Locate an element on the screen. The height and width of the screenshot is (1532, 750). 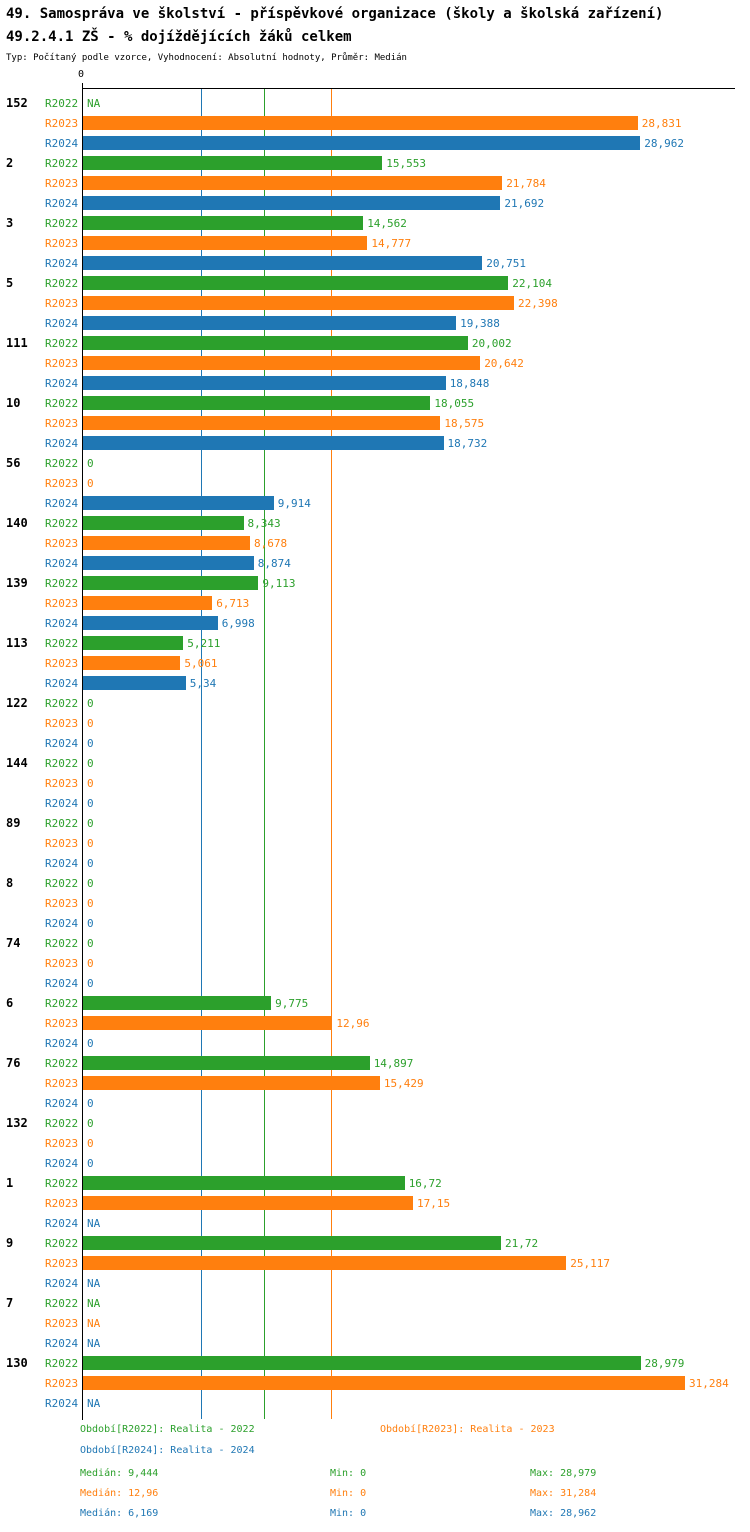
bar-row-r2023: R2023 22,398 is located at coordinates (375, 303).